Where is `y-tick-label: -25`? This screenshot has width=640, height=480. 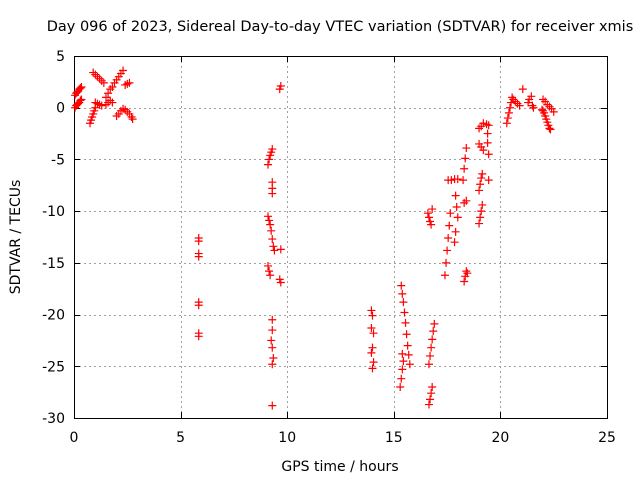 y-tick-label: -25 is located at coordinates (53, 367).